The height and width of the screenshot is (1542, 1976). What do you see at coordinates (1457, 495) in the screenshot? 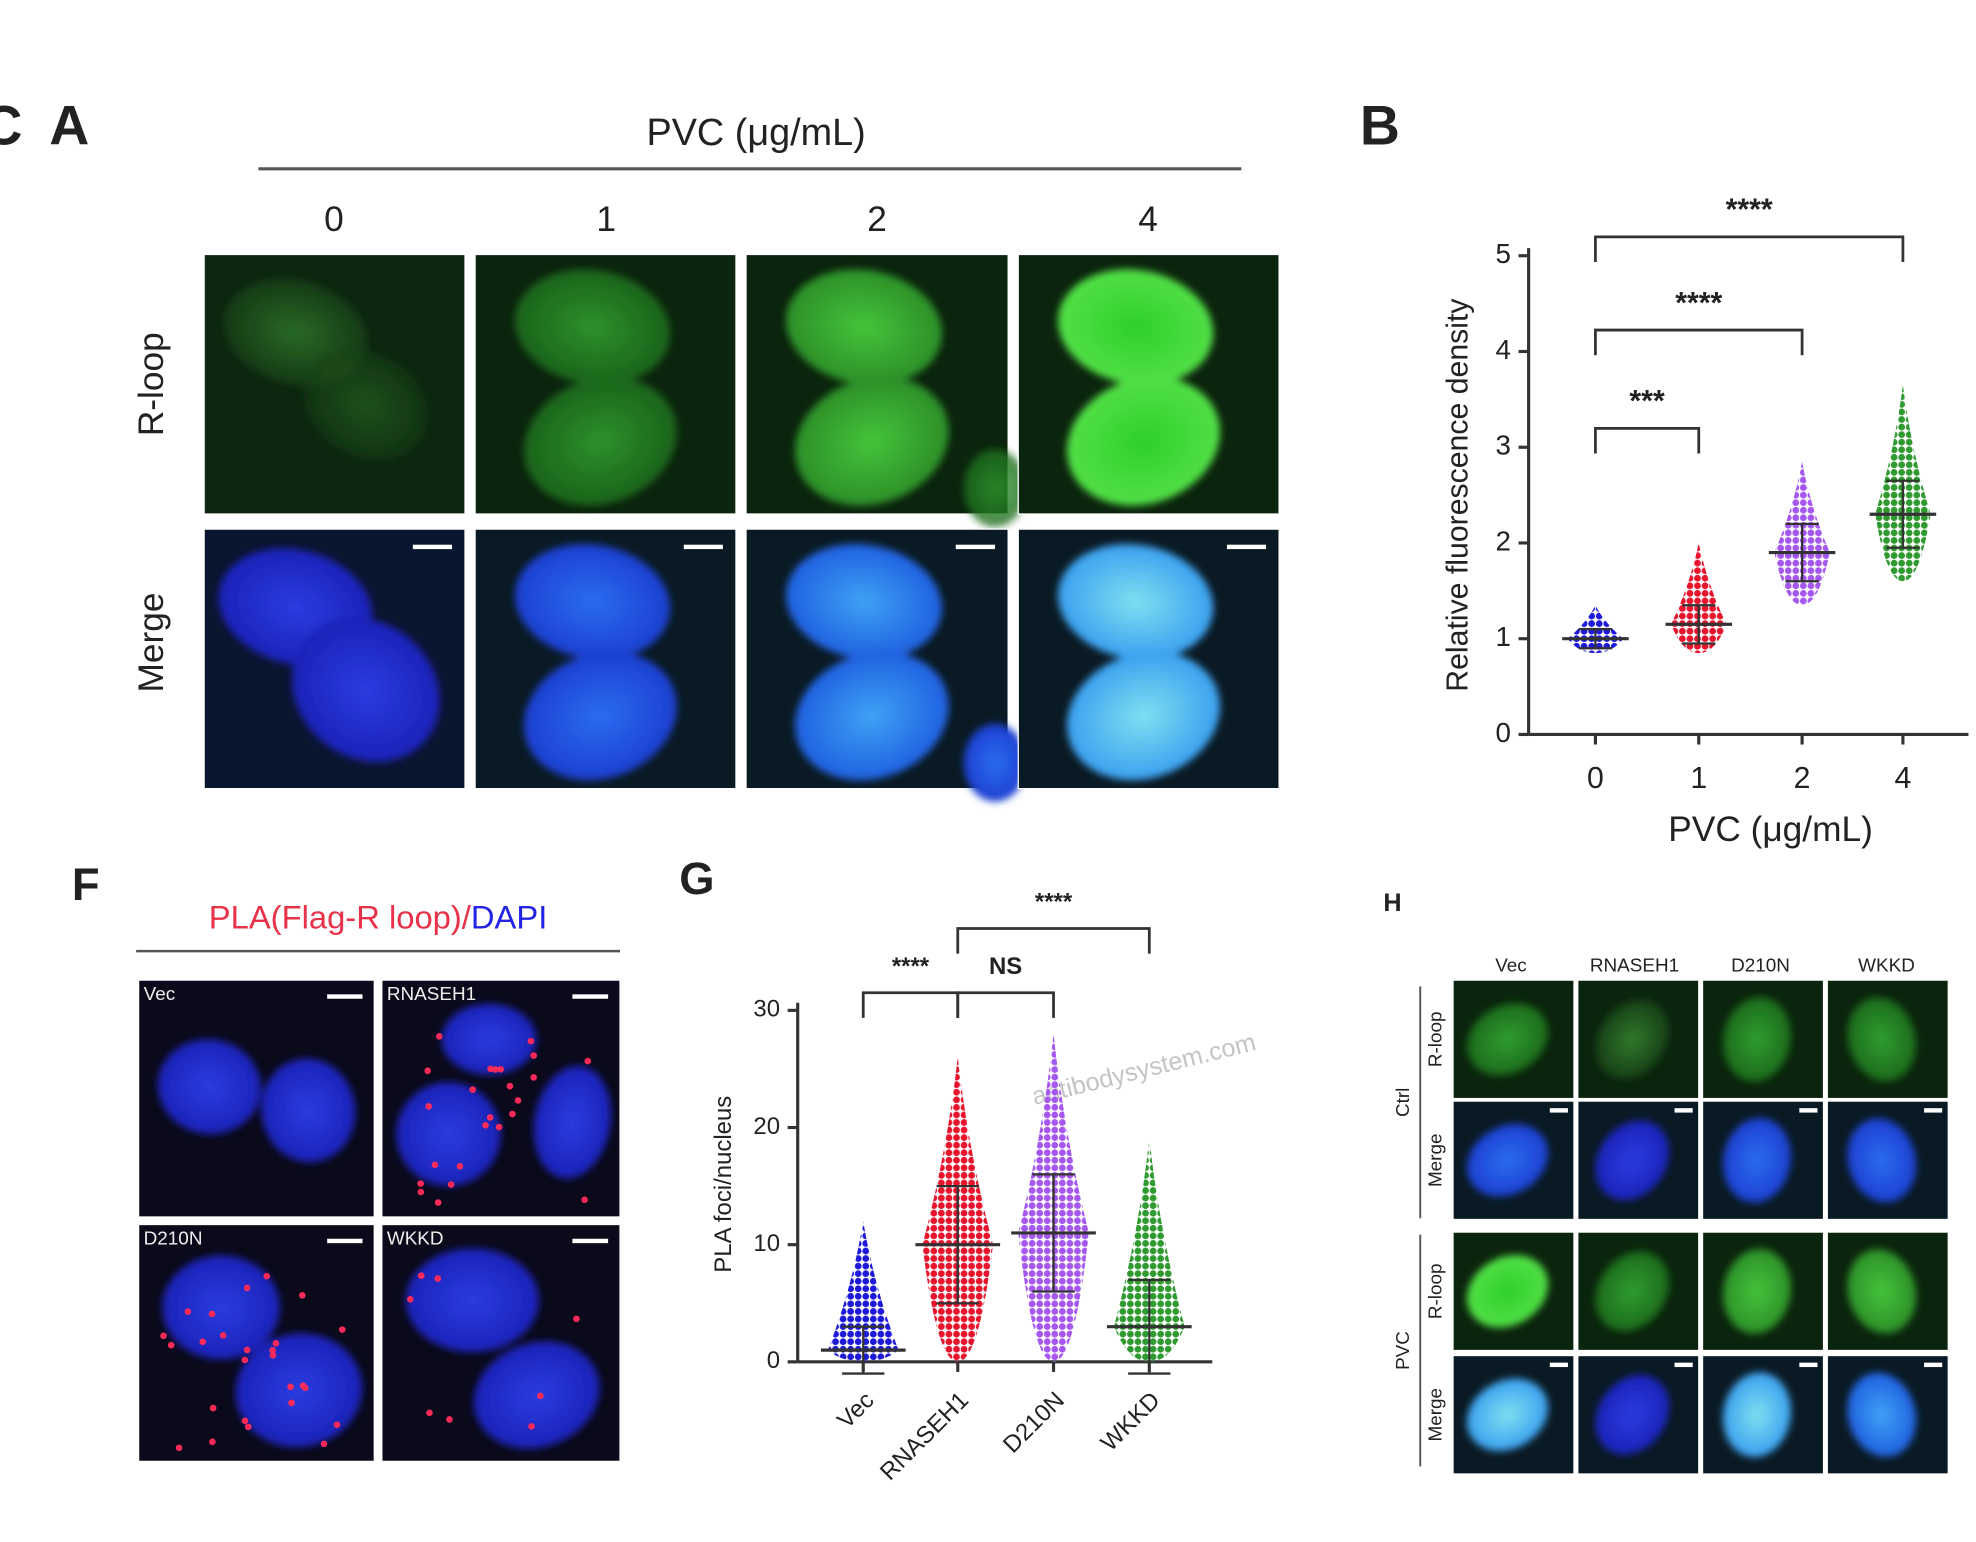
I see `y-axis-title: Relative fluorescence density` at bounding box center [1457, 495].